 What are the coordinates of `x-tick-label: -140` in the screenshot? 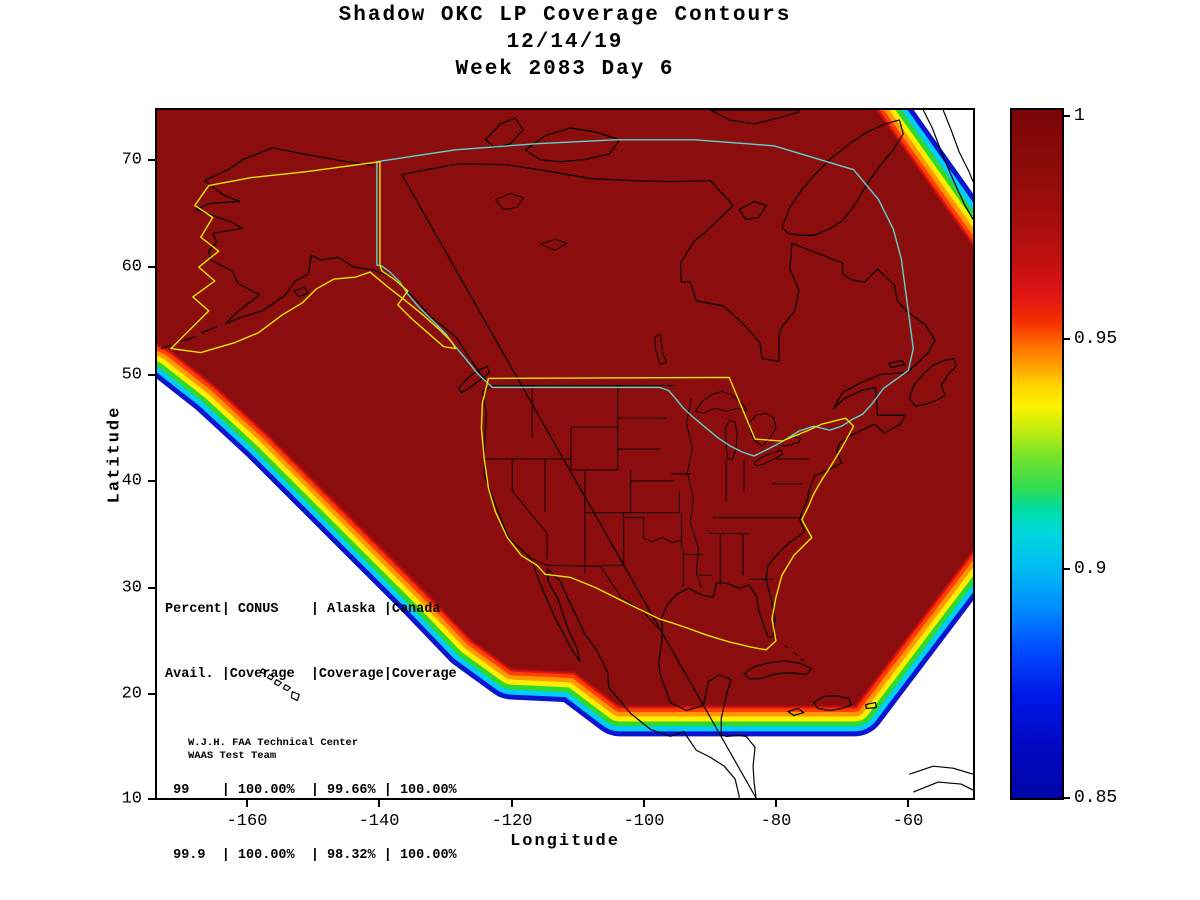 It's located at (379, 821).